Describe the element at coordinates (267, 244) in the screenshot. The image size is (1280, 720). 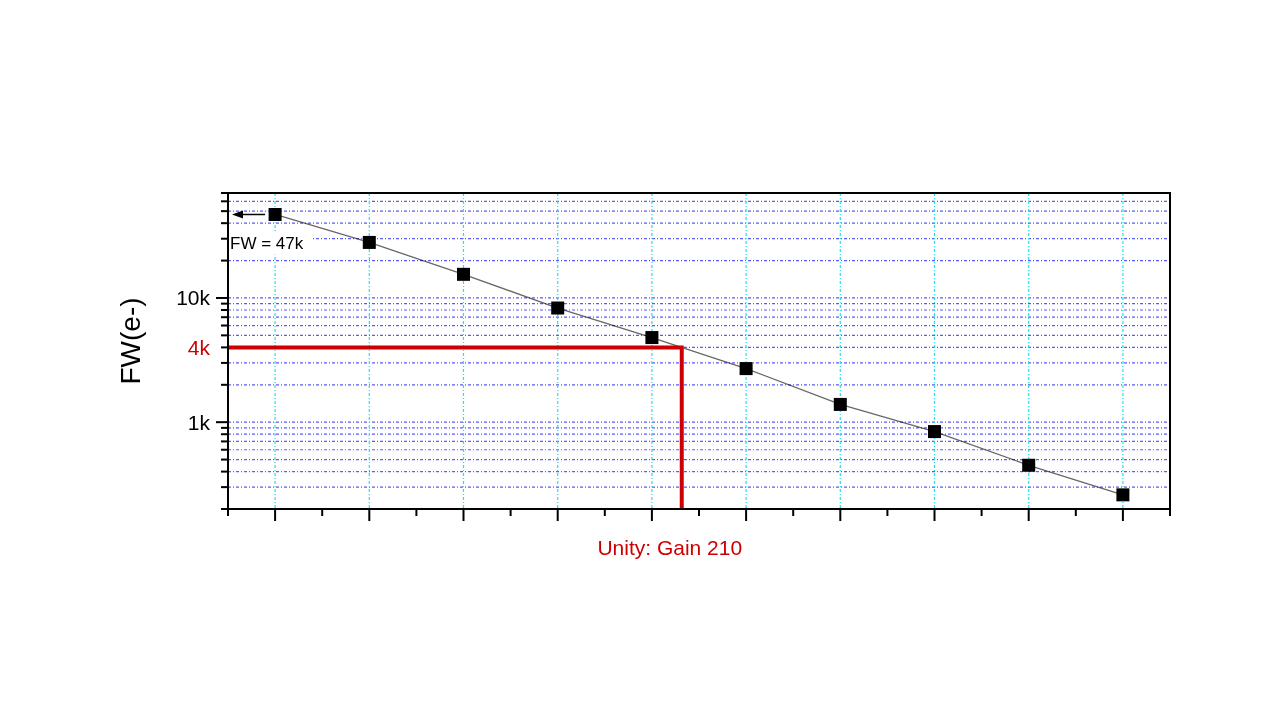
I see `annotation: FW = 47k` at that location.